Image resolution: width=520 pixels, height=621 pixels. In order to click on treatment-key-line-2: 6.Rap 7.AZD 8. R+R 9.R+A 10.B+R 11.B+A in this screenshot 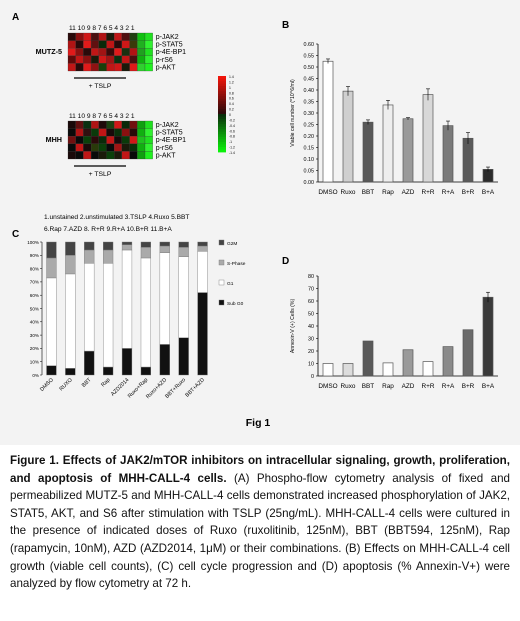, I will do `click(108, 229)`.